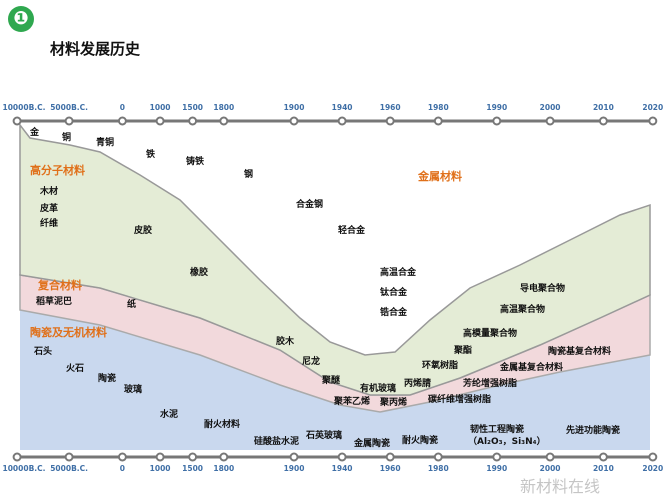 This screenshot has height=498, width=664. Describe the element at coordinates (151, 155) in the screenshot. I see `material-label: 铁` at that location.